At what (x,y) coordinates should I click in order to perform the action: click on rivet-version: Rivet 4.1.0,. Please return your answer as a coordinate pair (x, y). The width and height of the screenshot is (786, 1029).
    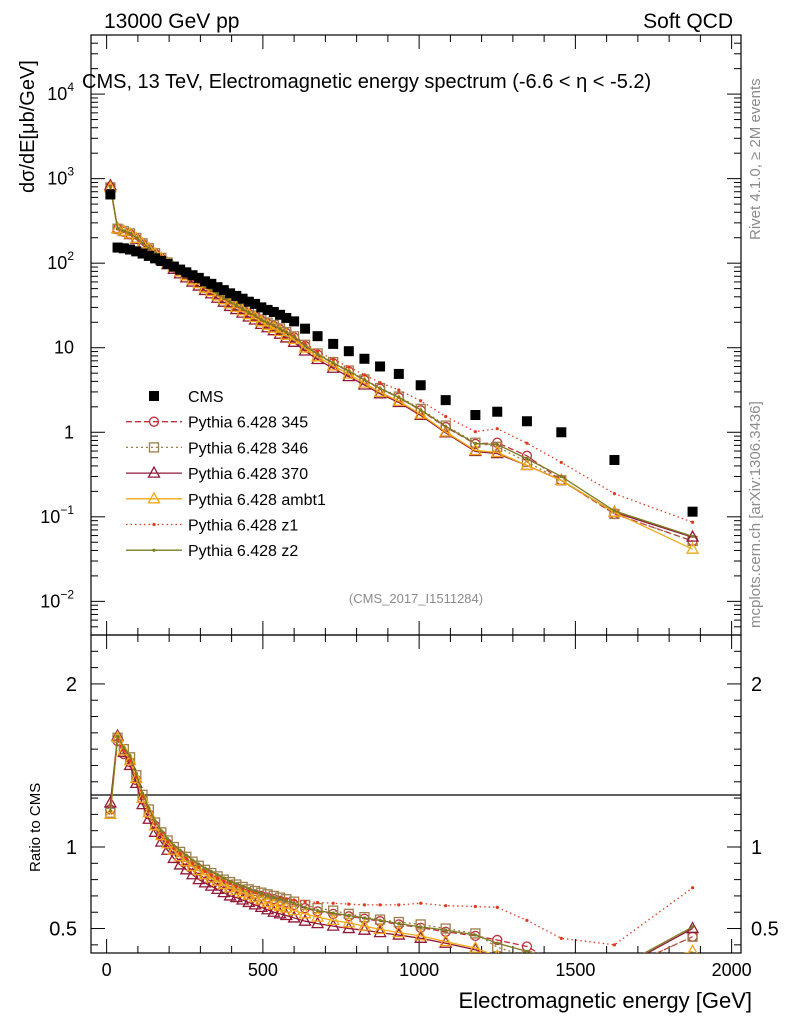
    Looking at the image, I should click on (755, 200).